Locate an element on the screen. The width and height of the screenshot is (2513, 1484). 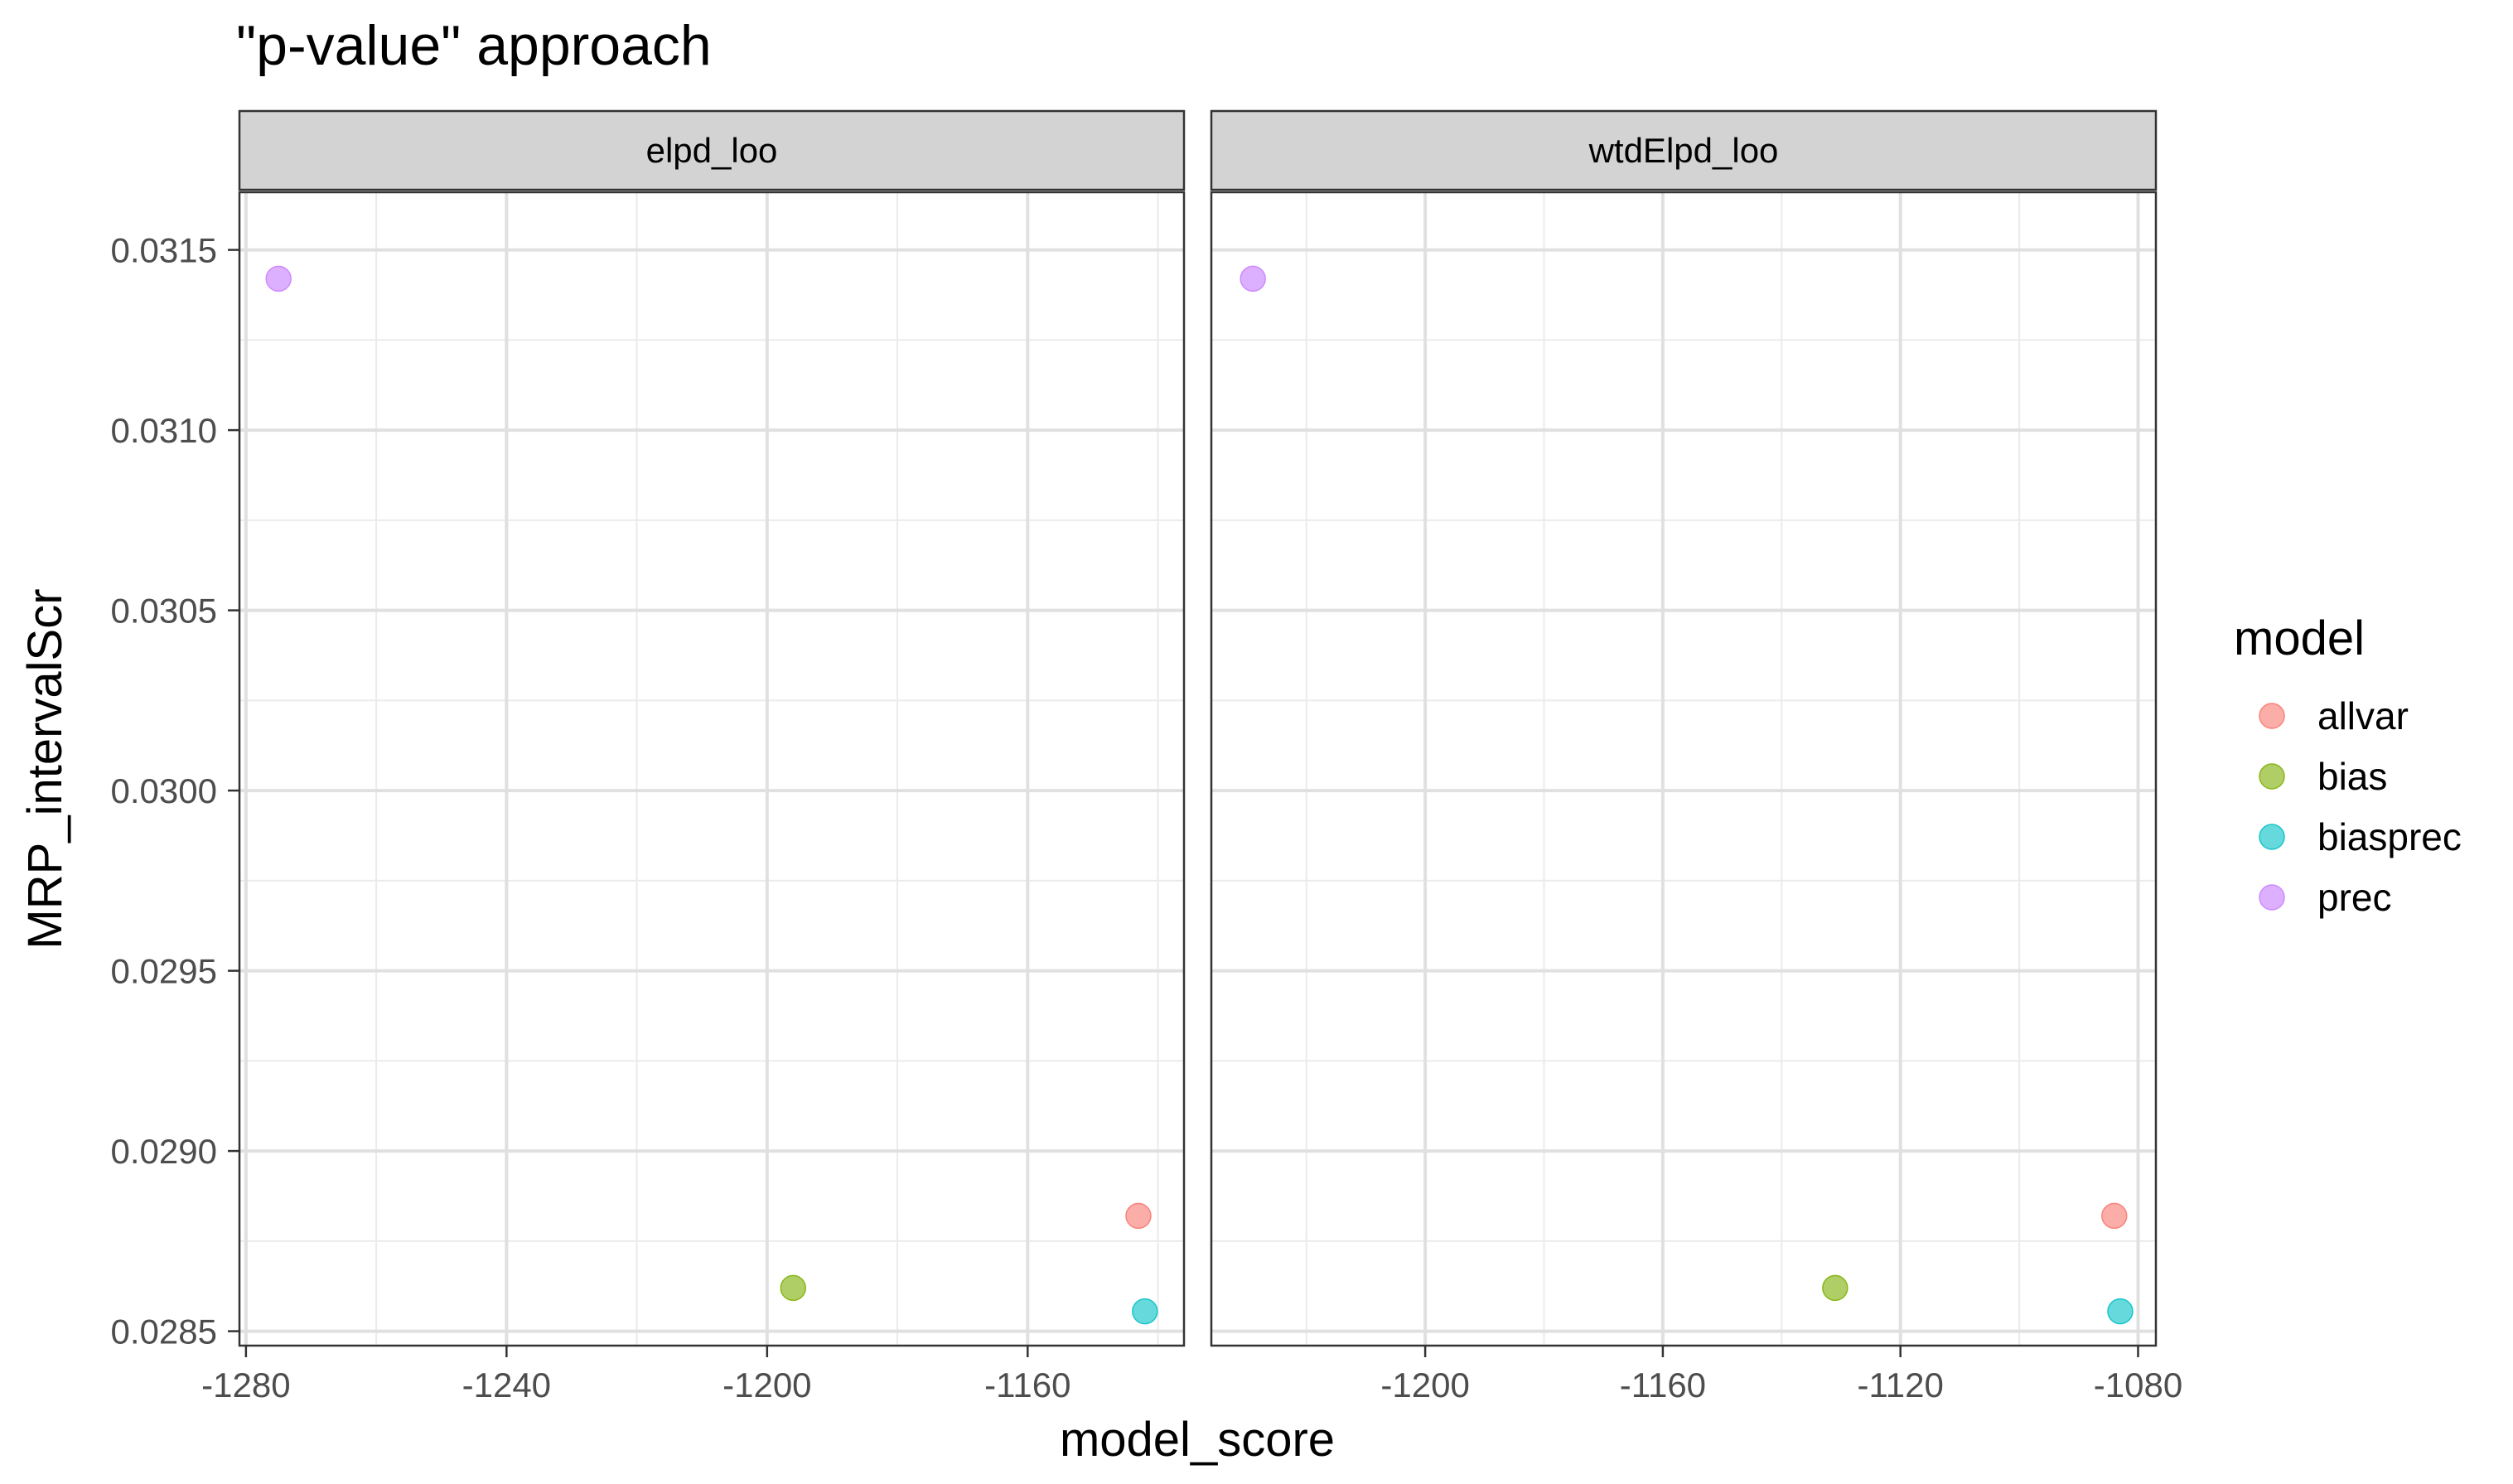
legend-title: model is located at coordinates (2299, 638).